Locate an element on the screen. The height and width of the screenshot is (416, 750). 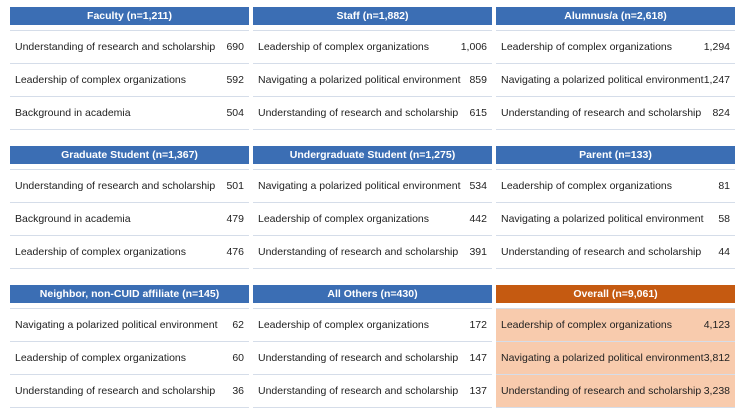
item-count: 1,294 is located at coordinates (716, 47).